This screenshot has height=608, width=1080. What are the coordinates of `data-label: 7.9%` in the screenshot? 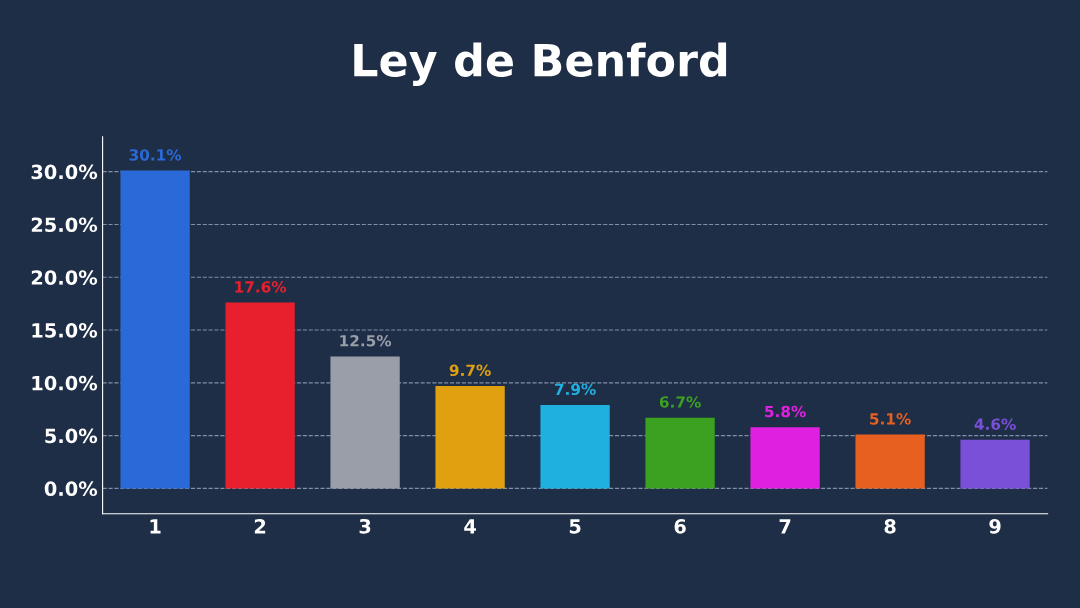 It's located at (575, 389).